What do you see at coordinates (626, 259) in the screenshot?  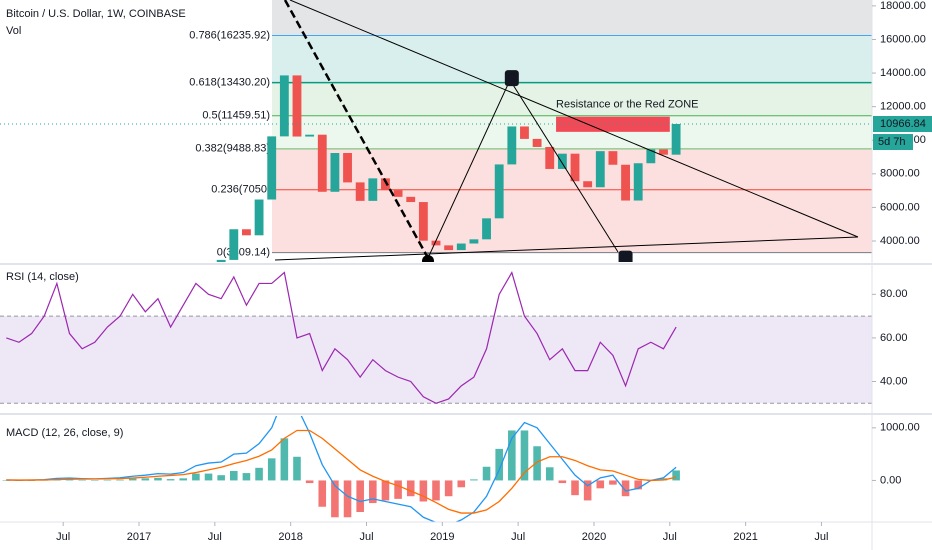 I see `point-label: D` at bounding box center [626, 259].